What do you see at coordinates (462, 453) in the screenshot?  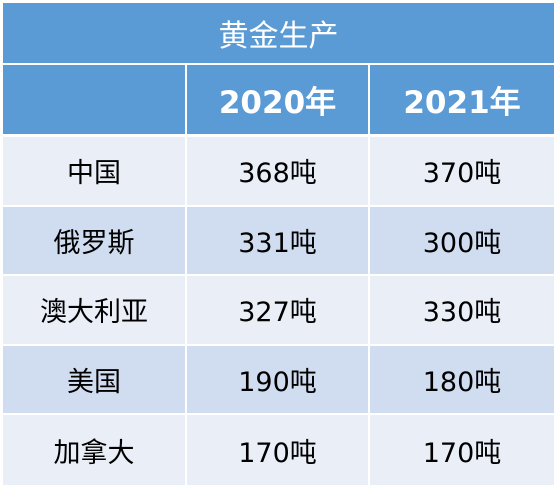 I see `value-2021-cell: 170吨` at bounding box center [462, 453].